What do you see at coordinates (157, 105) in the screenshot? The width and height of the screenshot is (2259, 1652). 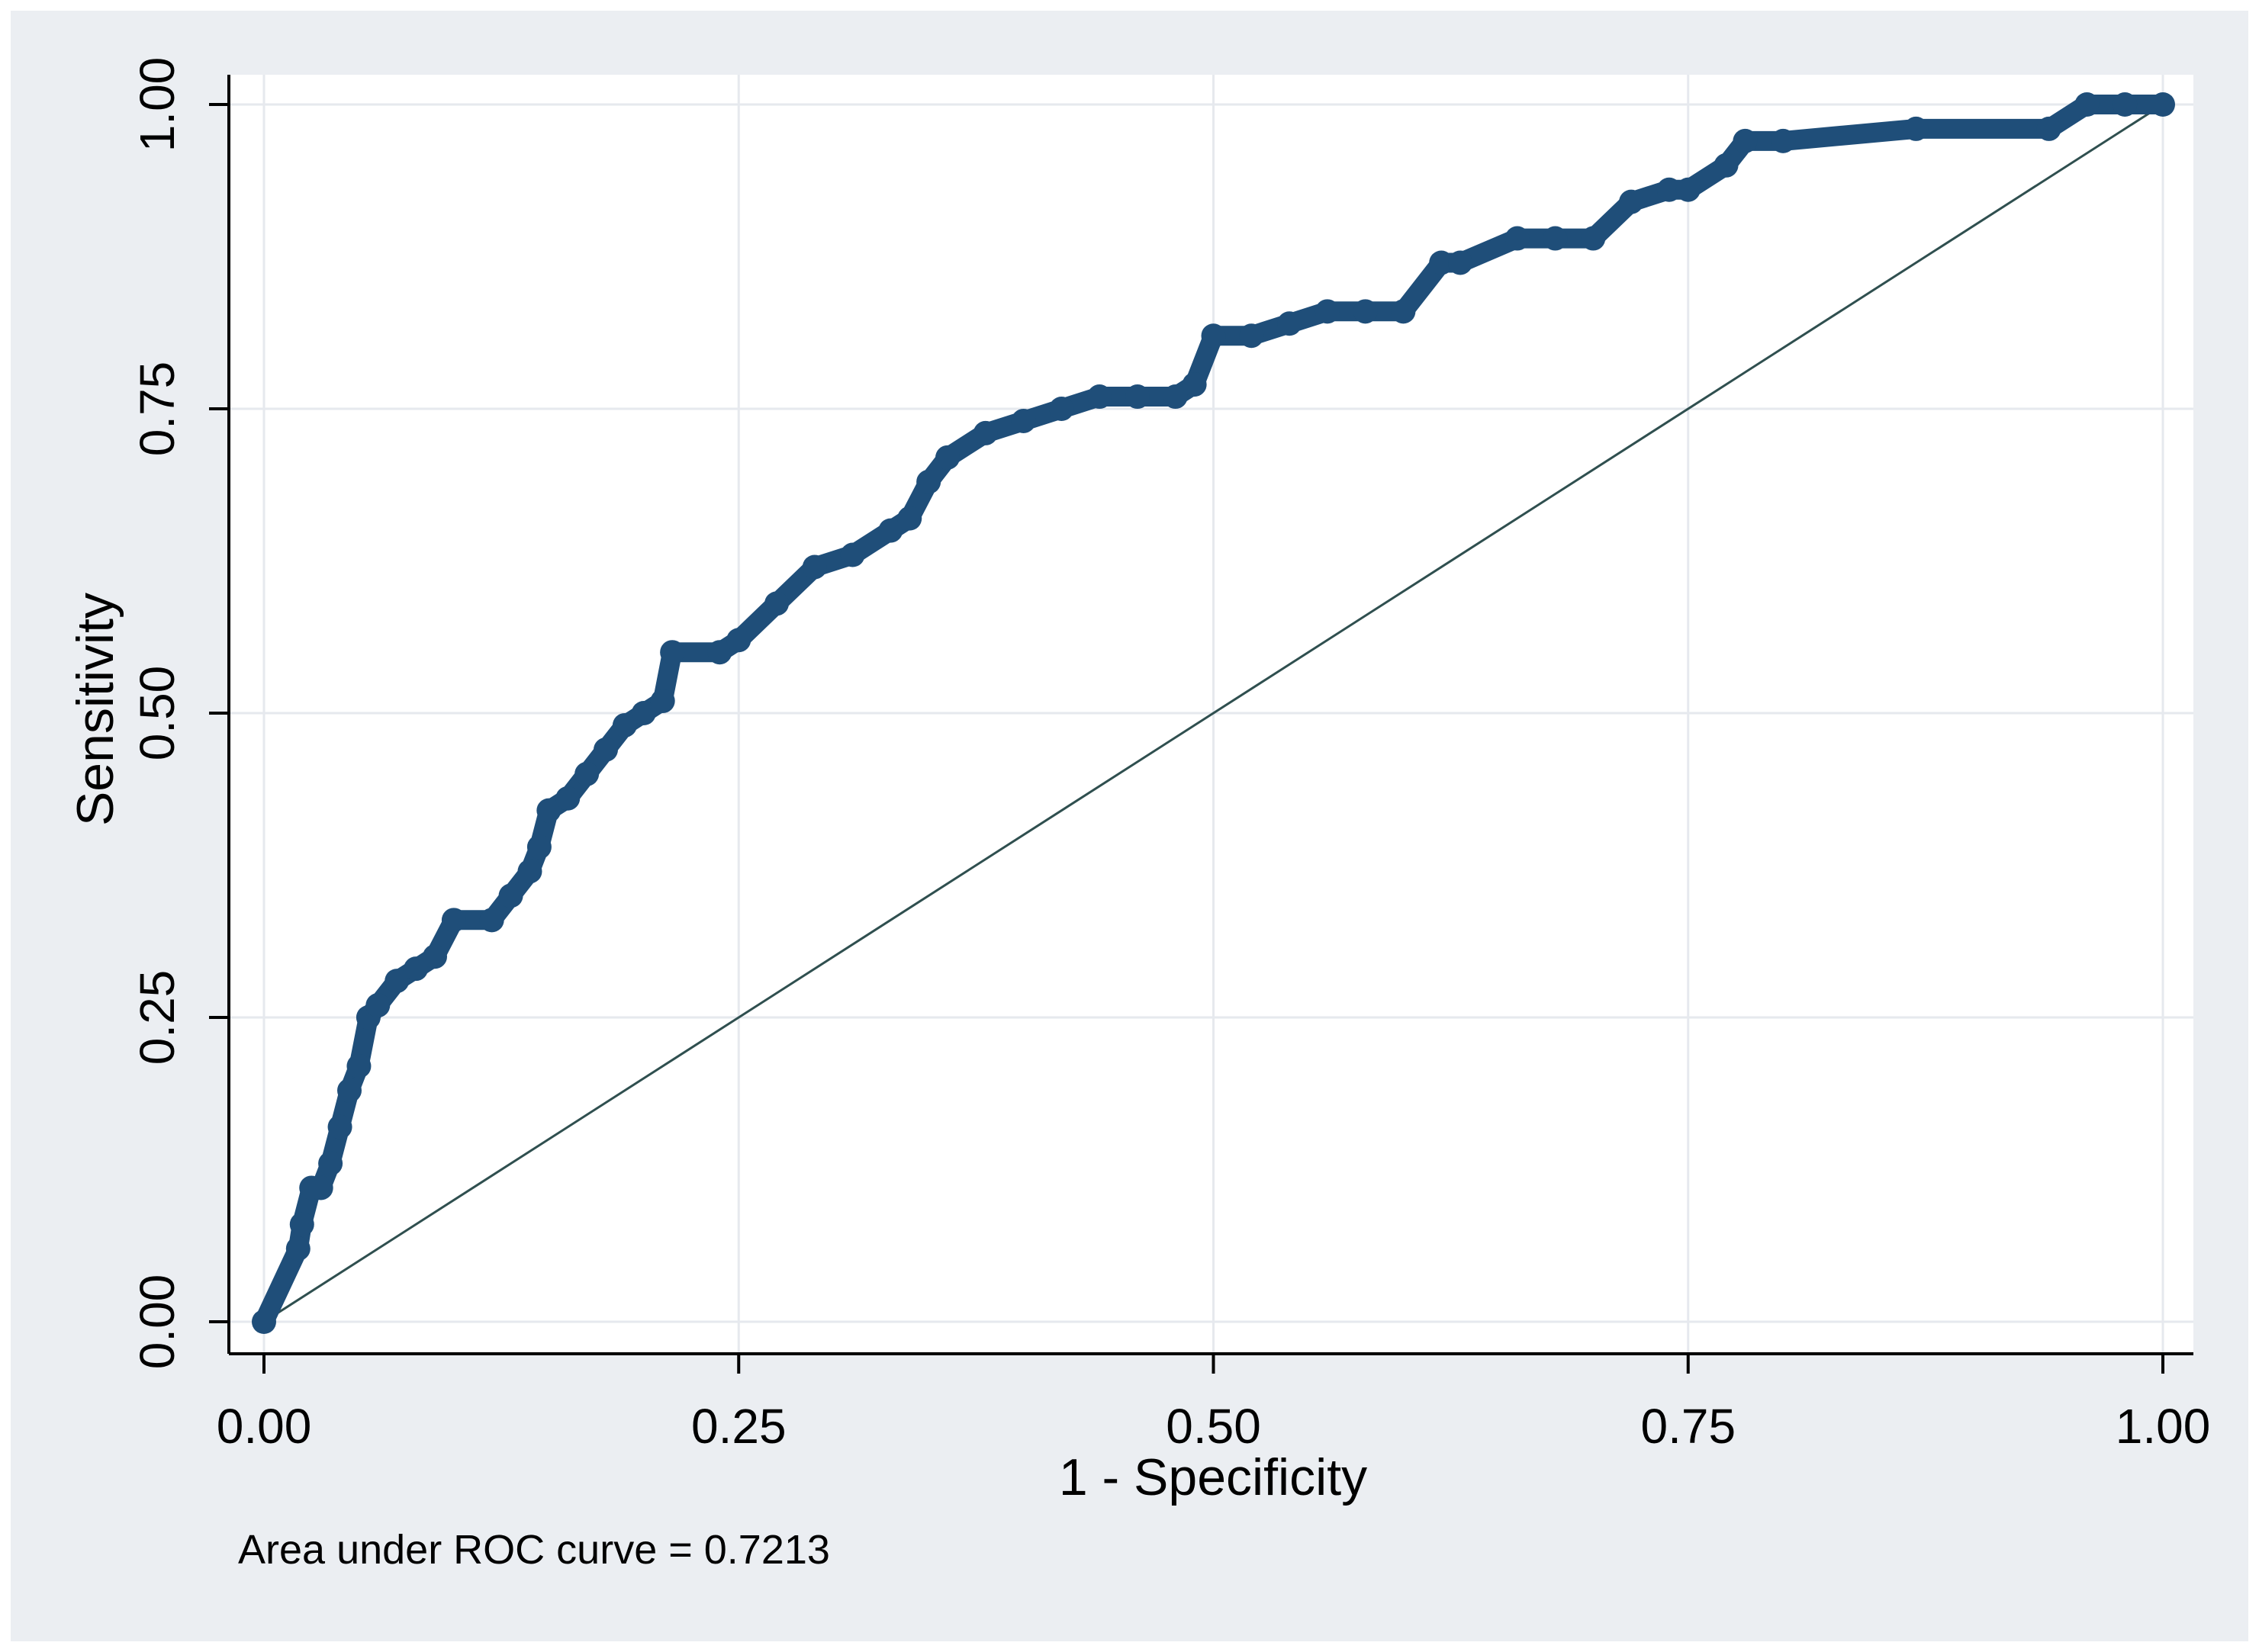 I see `y-tick-label: 1.00` at bounding box center [157, 105].